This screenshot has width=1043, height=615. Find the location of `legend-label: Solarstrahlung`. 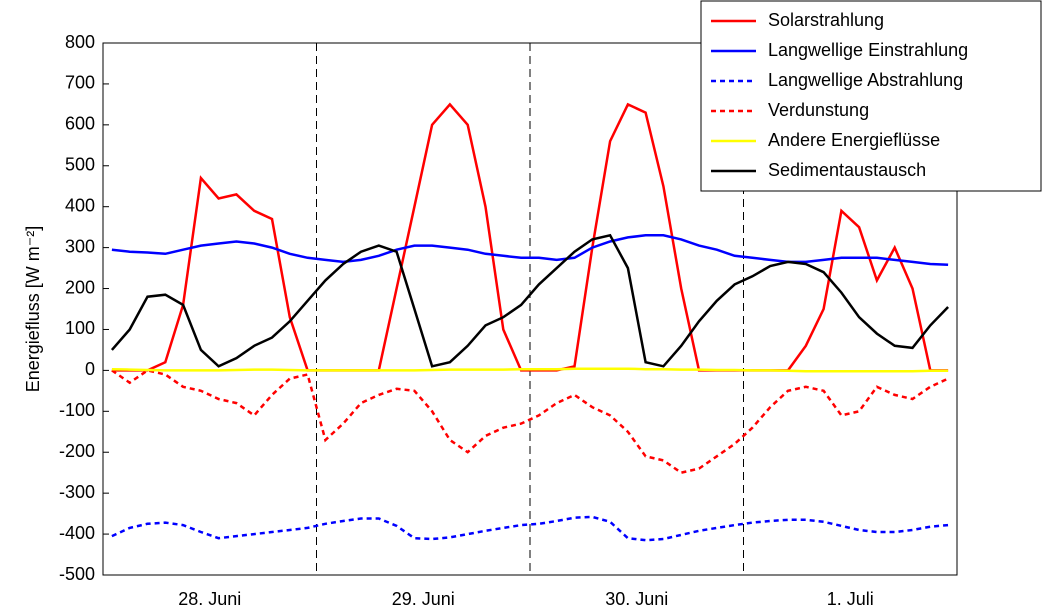

legend-label: Solarstrahlung is located at coordinates (826, 20).